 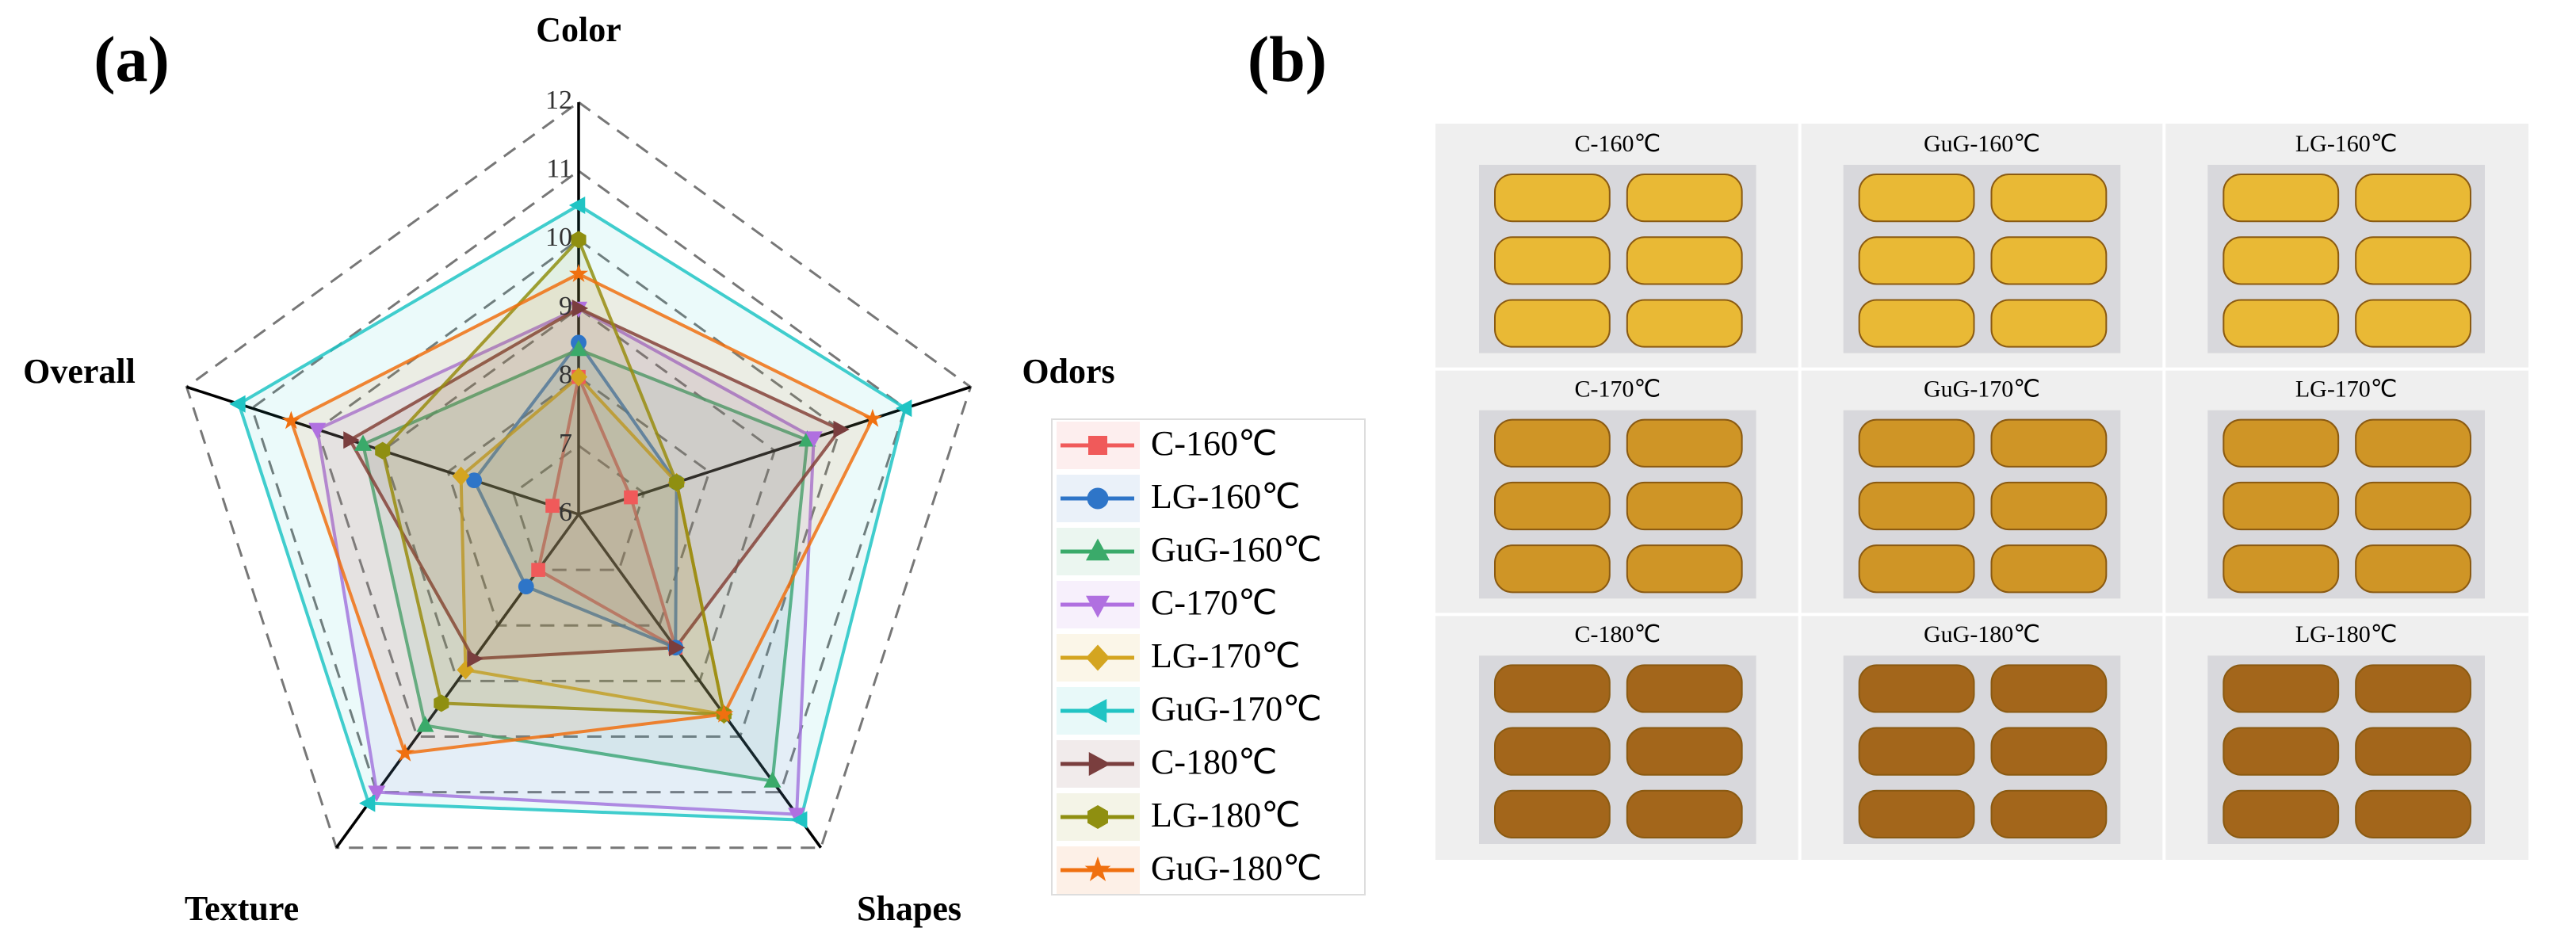 What do you see at coordinates (1189, 870) in the screenshot?
I see `legend-entry: GuG-180℃` at bounding box center [1189, 870].